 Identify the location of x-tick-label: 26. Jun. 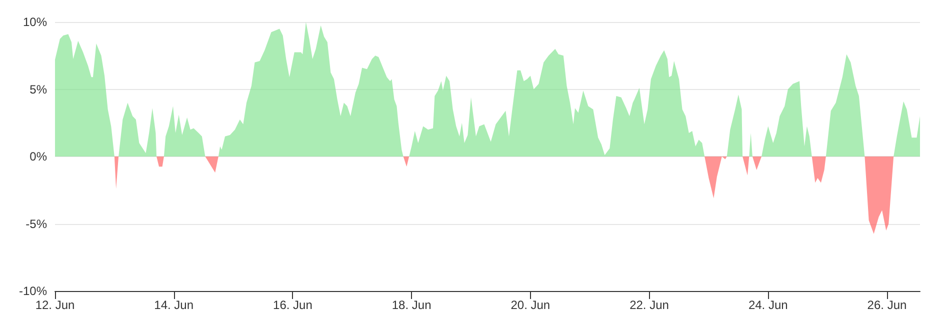
(887, 305).